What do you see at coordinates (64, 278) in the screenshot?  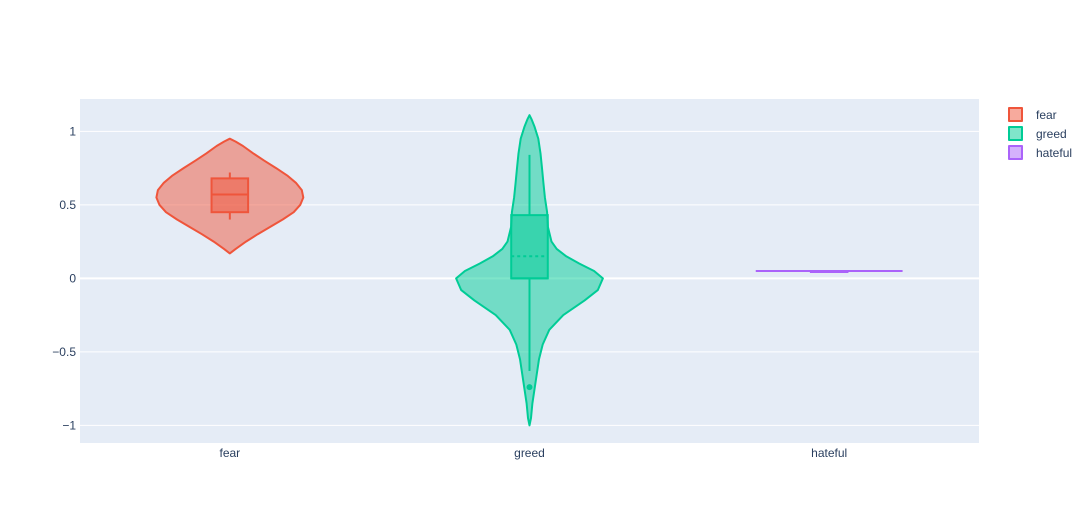 I see `y-axis-tick-labels: 1 0.5 0 −0.5 −1` at bounding box center [64, 278].